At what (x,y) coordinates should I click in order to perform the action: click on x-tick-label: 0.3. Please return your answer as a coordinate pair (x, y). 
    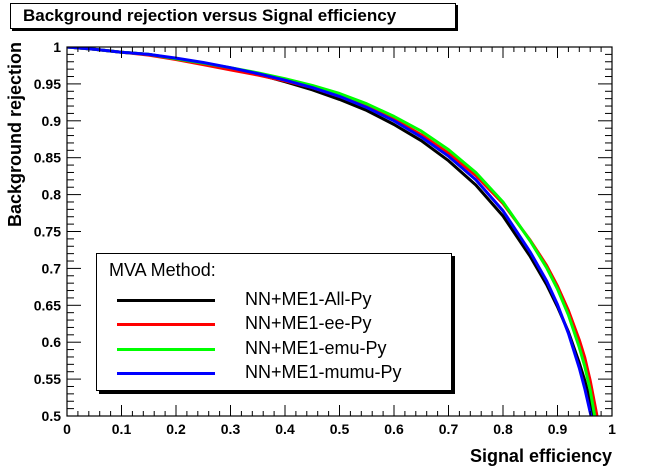
    Looking at the image, I should click on (231, 429).